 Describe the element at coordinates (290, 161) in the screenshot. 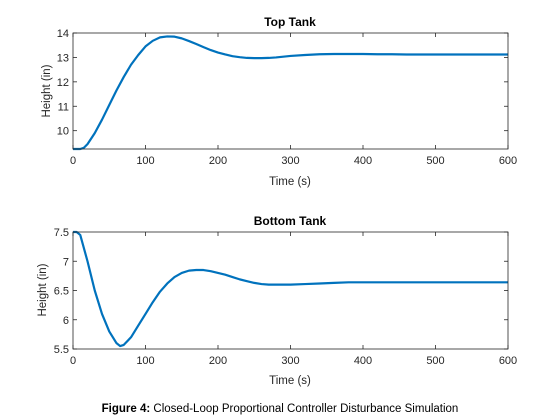

I see `top-x-tick-label: 300` at that location.